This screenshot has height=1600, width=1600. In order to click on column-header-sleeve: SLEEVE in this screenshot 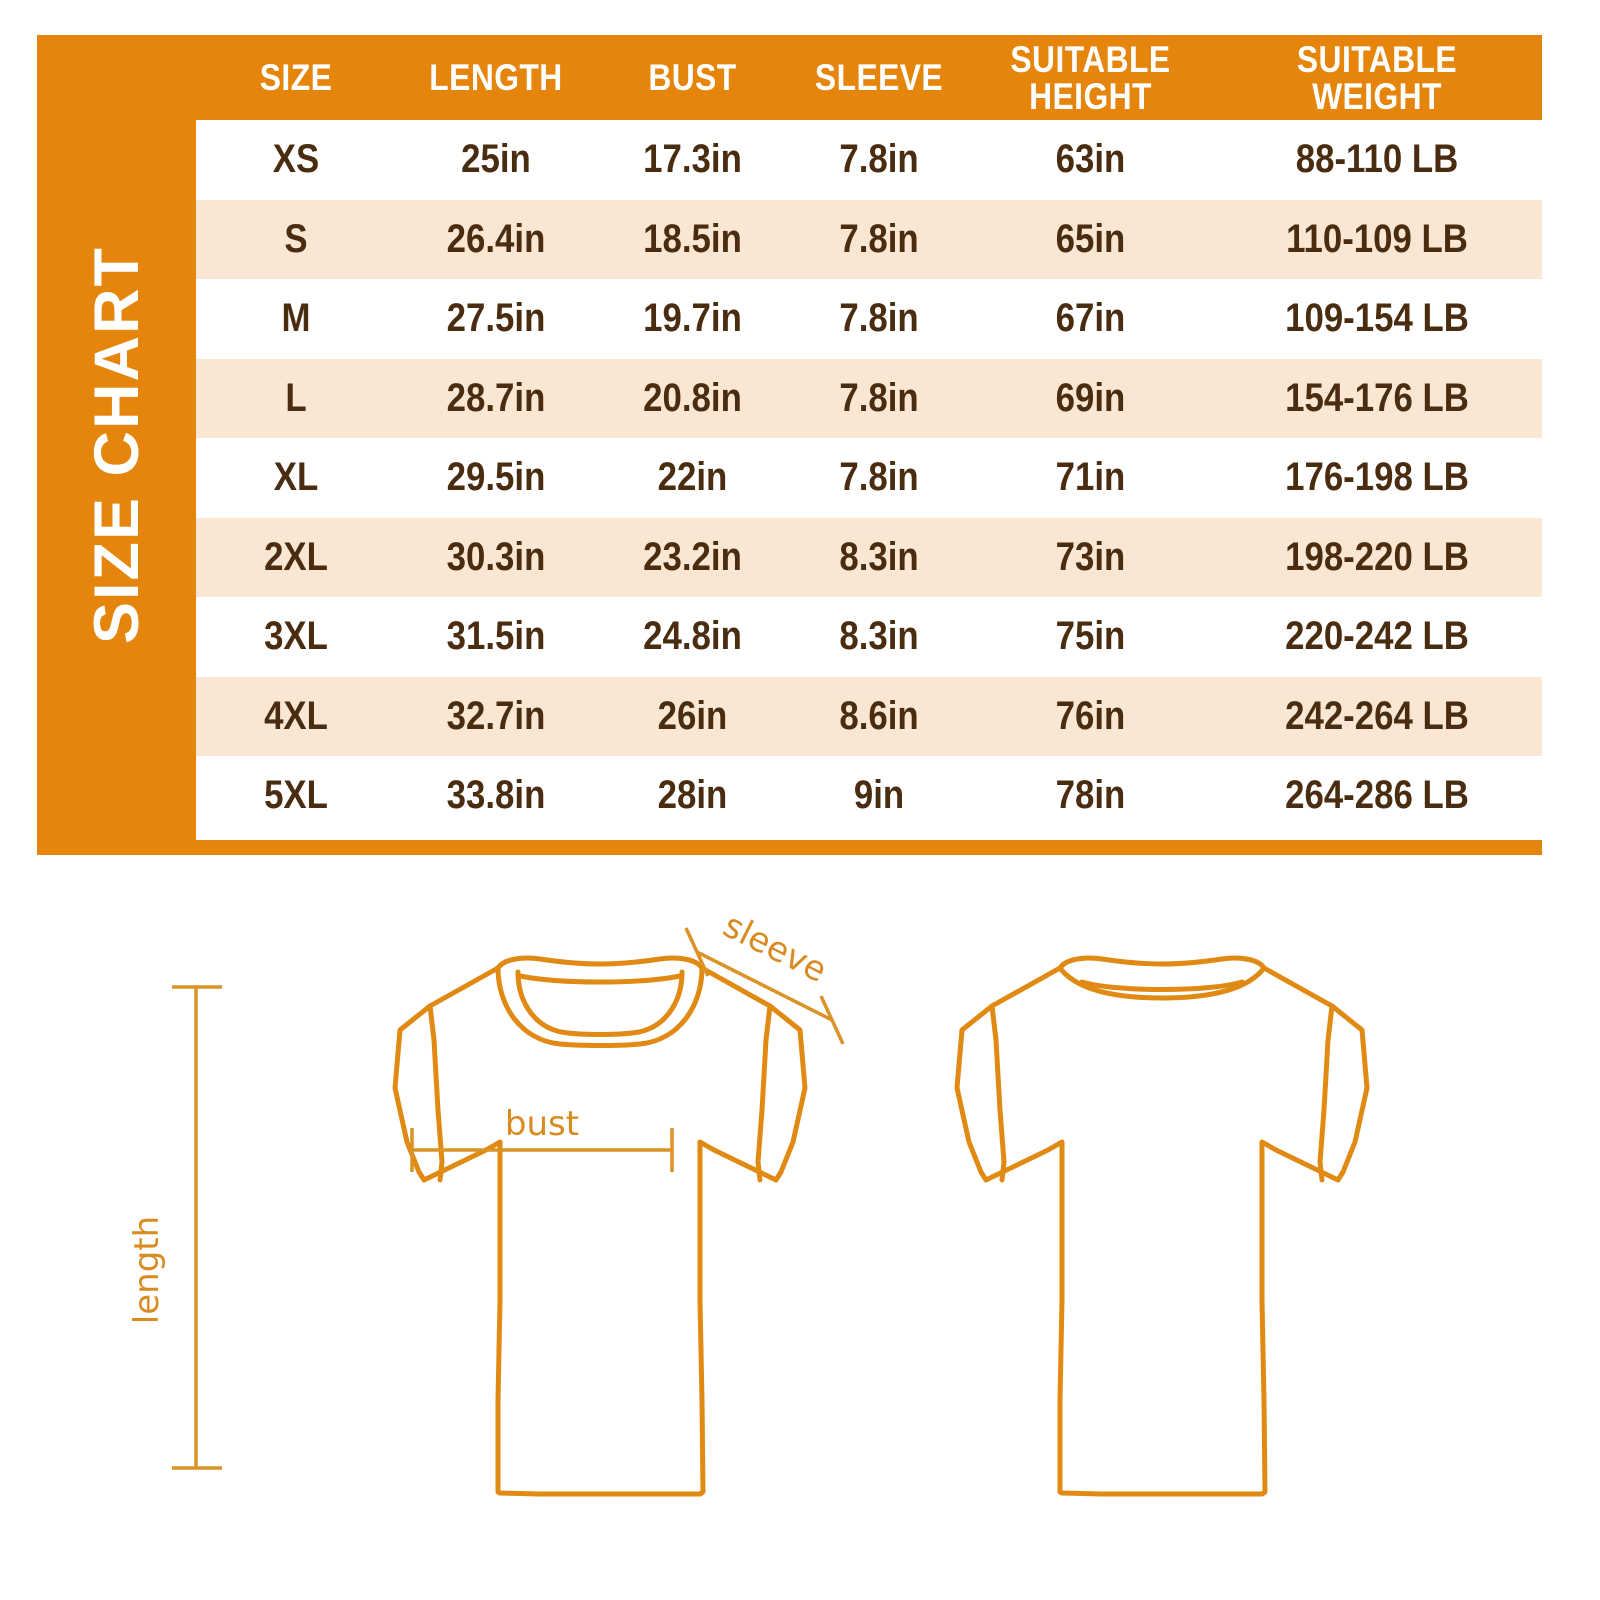, I will do `click(879, 77)`.